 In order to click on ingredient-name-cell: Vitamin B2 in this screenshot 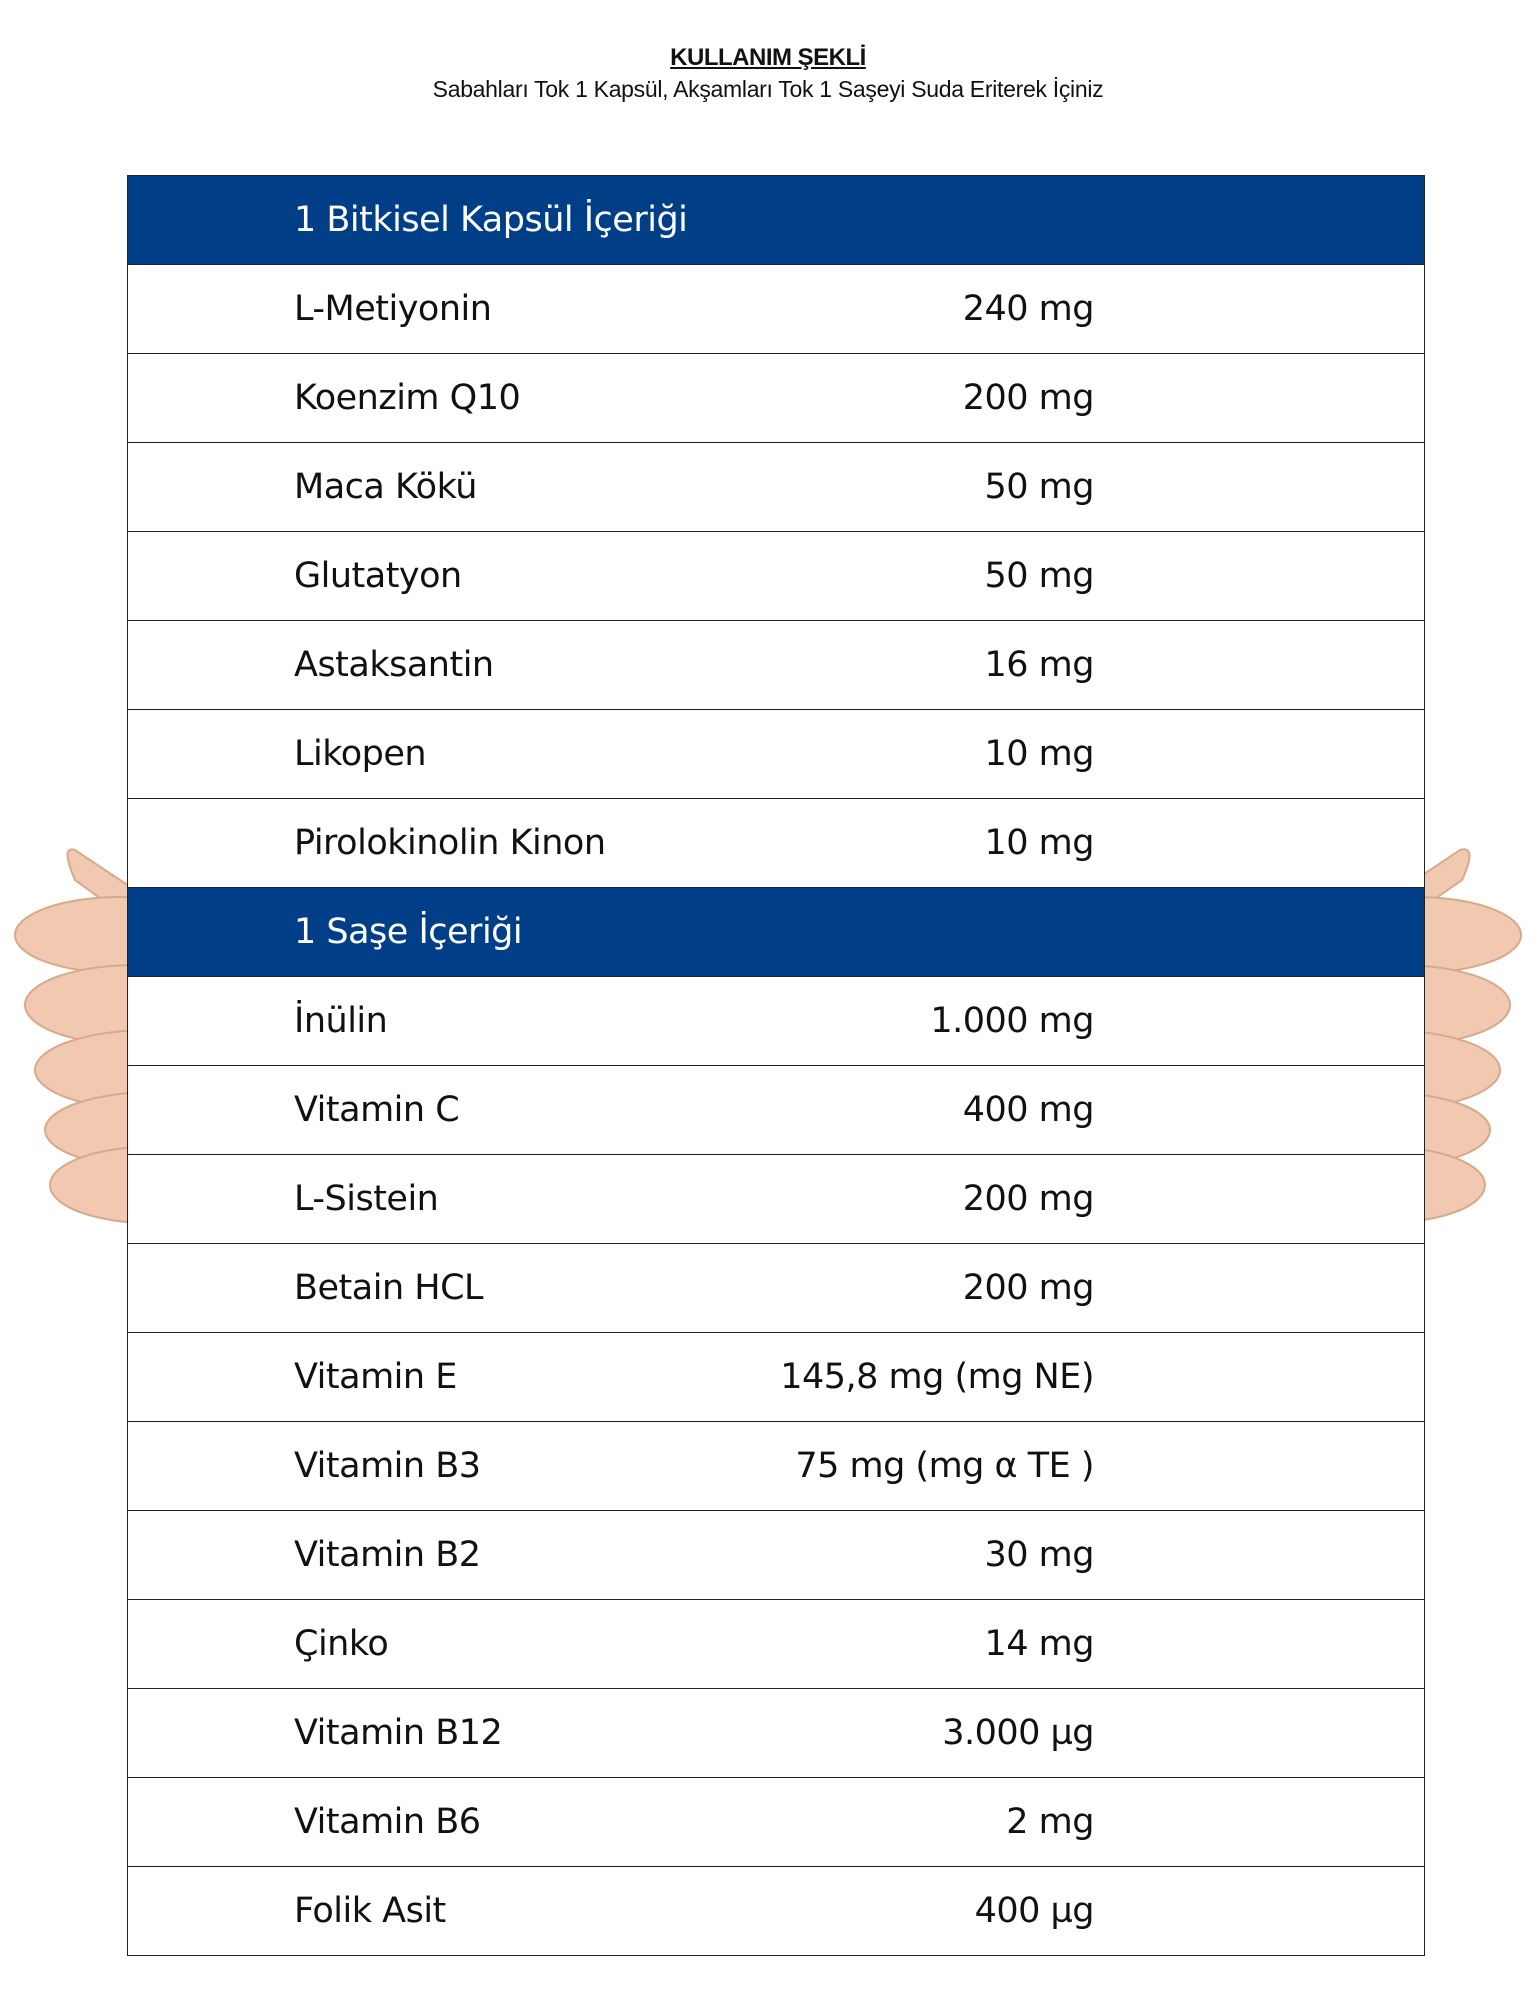, I will do `click(403, 1555)`.